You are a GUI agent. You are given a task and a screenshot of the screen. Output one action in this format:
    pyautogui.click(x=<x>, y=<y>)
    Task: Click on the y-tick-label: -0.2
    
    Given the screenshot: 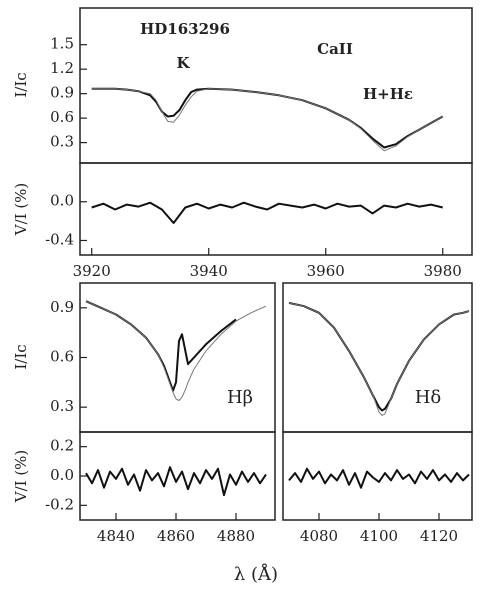 What is the action you would take?
    pyautogui.click(x=59, y=504)
    